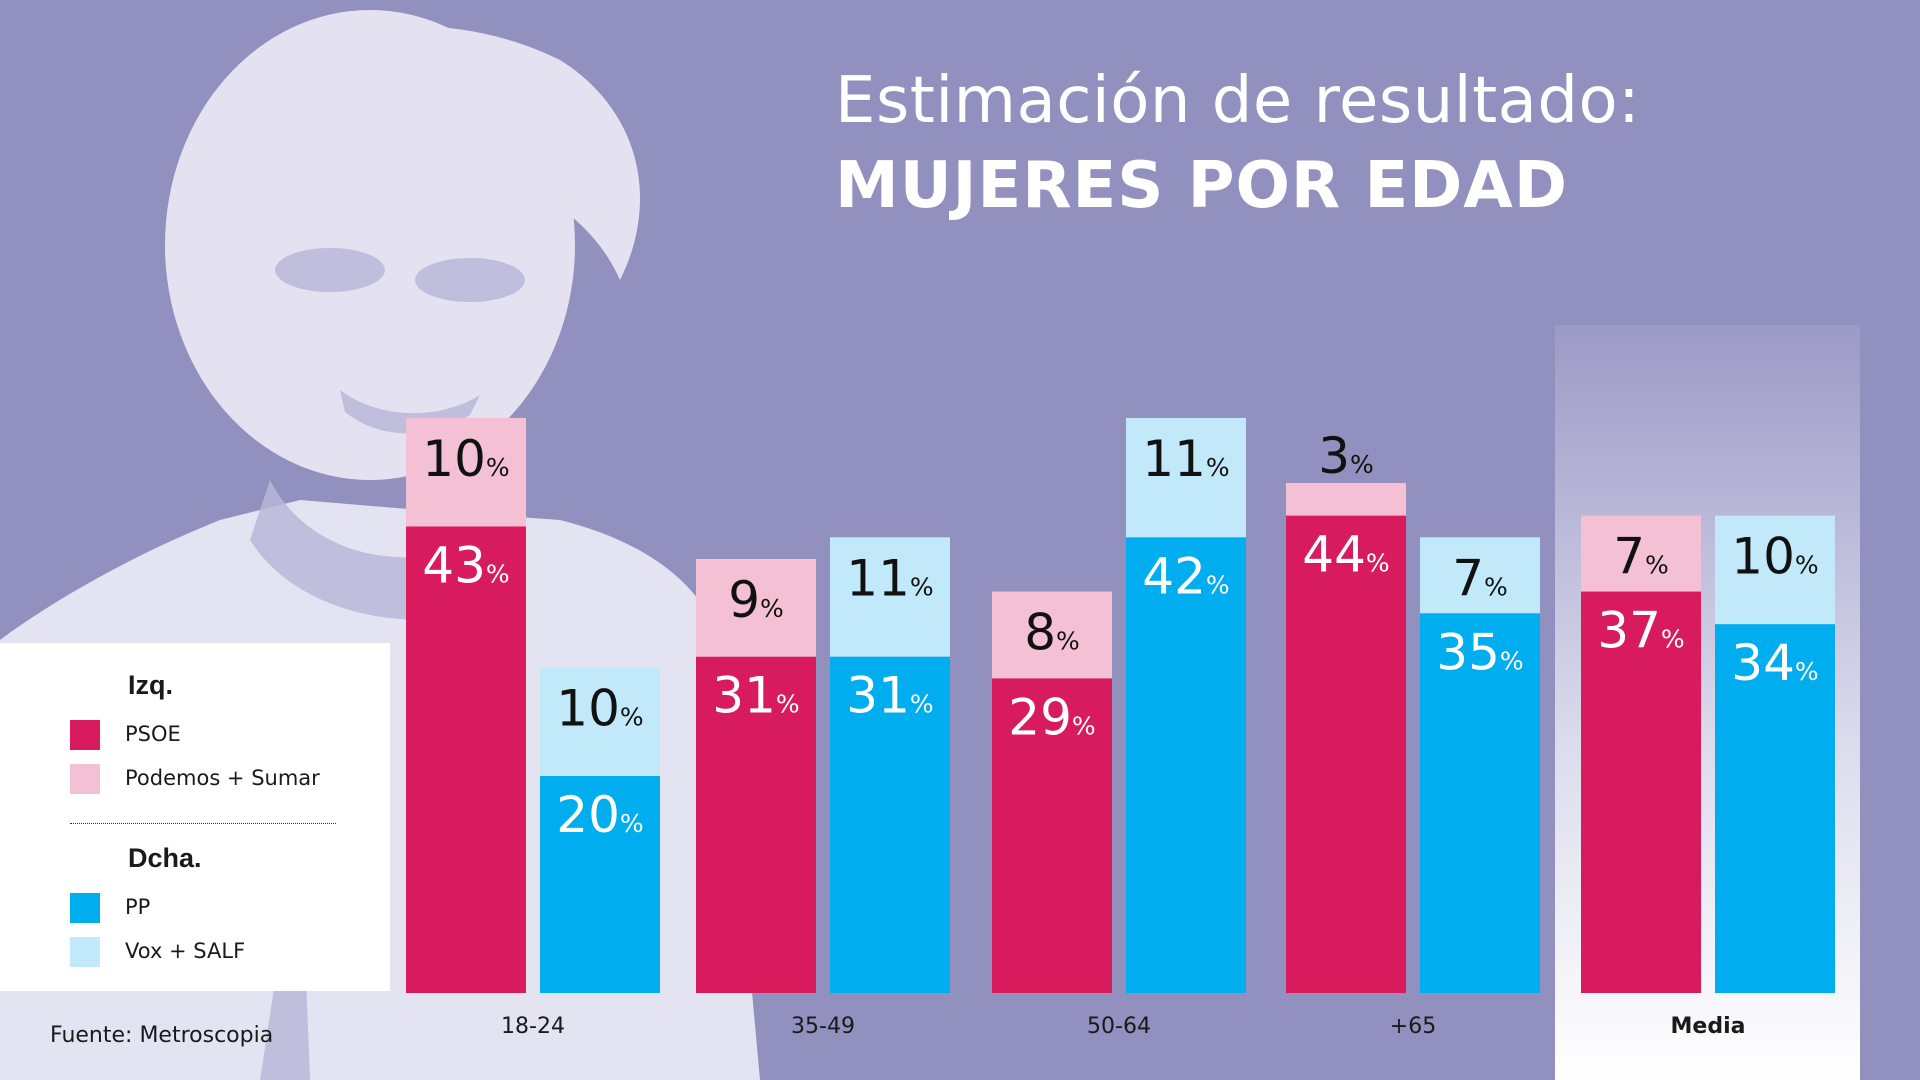  I want to click on label-podemos-sumar-media: 7%, so click(1641, 557).